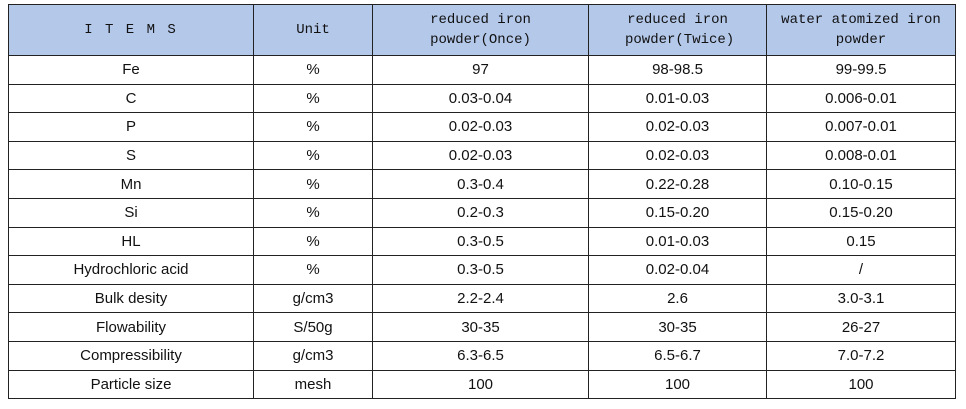 This screenshot has height=409, width=966. What do you see at coordinates (313, 327) in the screenshot?
I see `table-cell: S/50g` at bounding box center [313, 327].